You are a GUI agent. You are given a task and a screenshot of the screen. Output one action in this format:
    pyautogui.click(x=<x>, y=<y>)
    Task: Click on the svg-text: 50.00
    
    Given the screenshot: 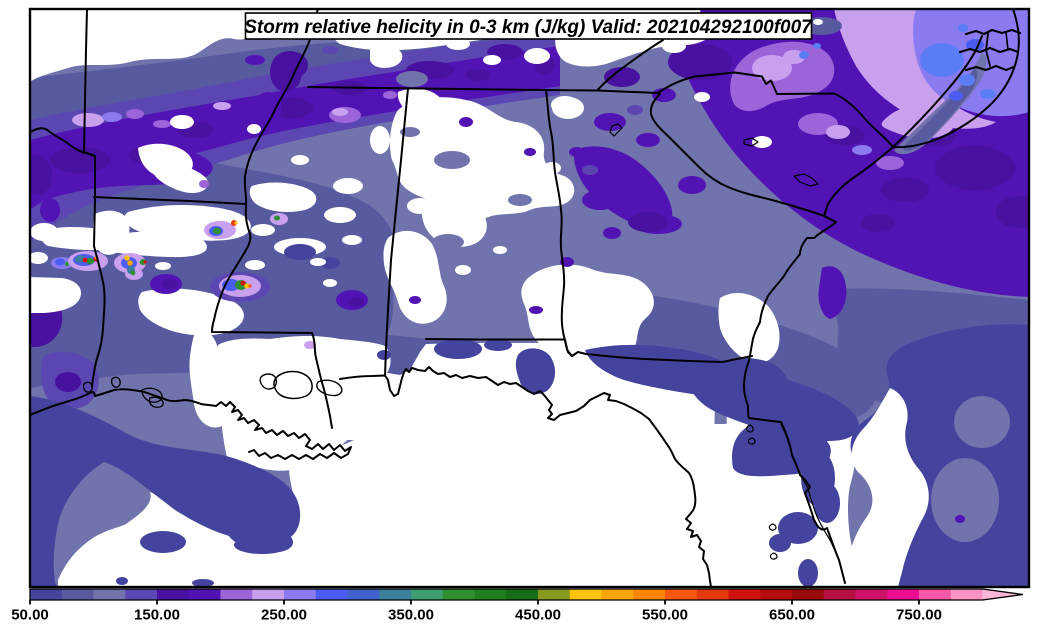 What is the action you would take?
    pyautogui.click(x=30, y=615)
    